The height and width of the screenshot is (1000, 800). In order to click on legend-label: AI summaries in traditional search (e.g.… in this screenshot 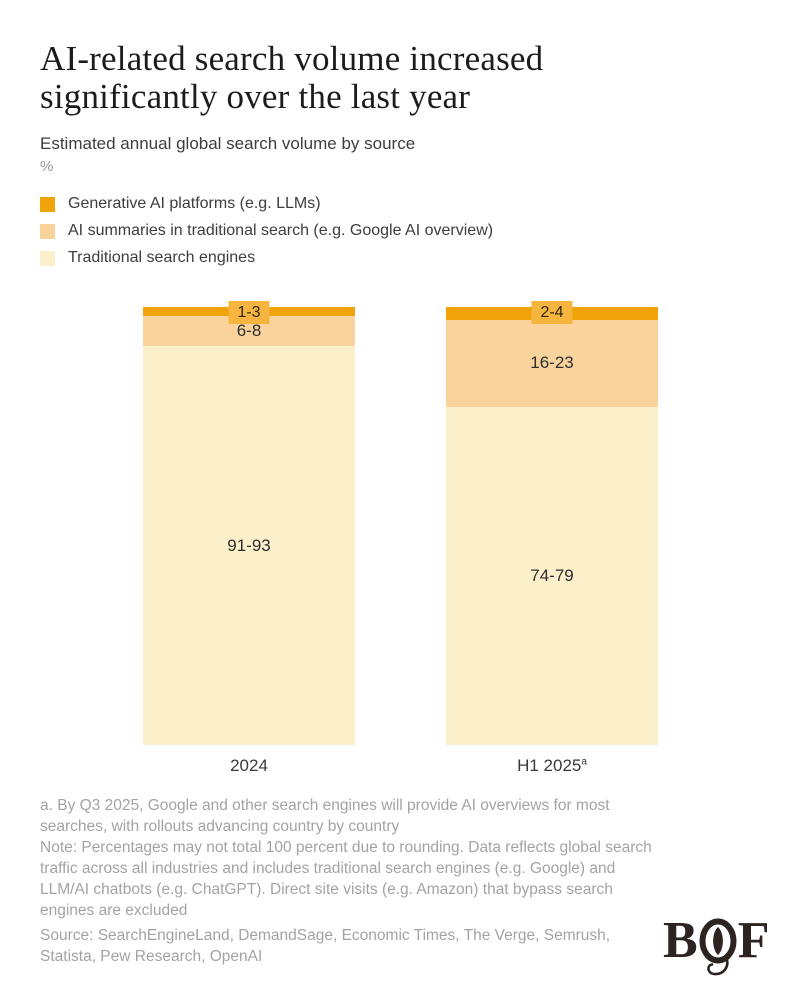, I will do `click(281, 230)`.